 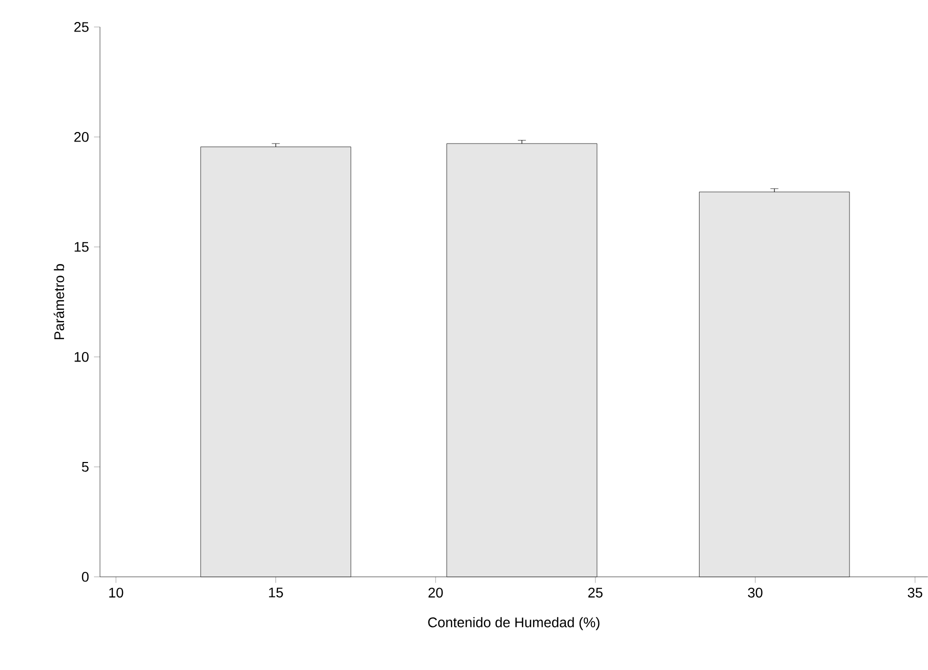 What do you see at coordinates (514, 623) in the screenshot?
I see `x-axis-title: Contenido de Humedad (%)` at bounding box center [514, 623].